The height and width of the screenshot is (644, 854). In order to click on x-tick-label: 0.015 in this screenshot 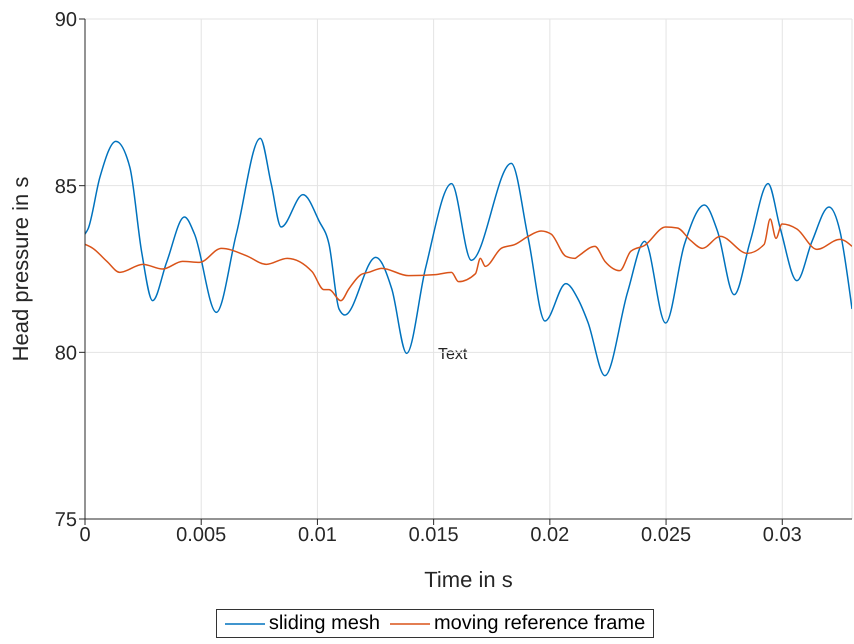, I will do `click(433, 535)`.